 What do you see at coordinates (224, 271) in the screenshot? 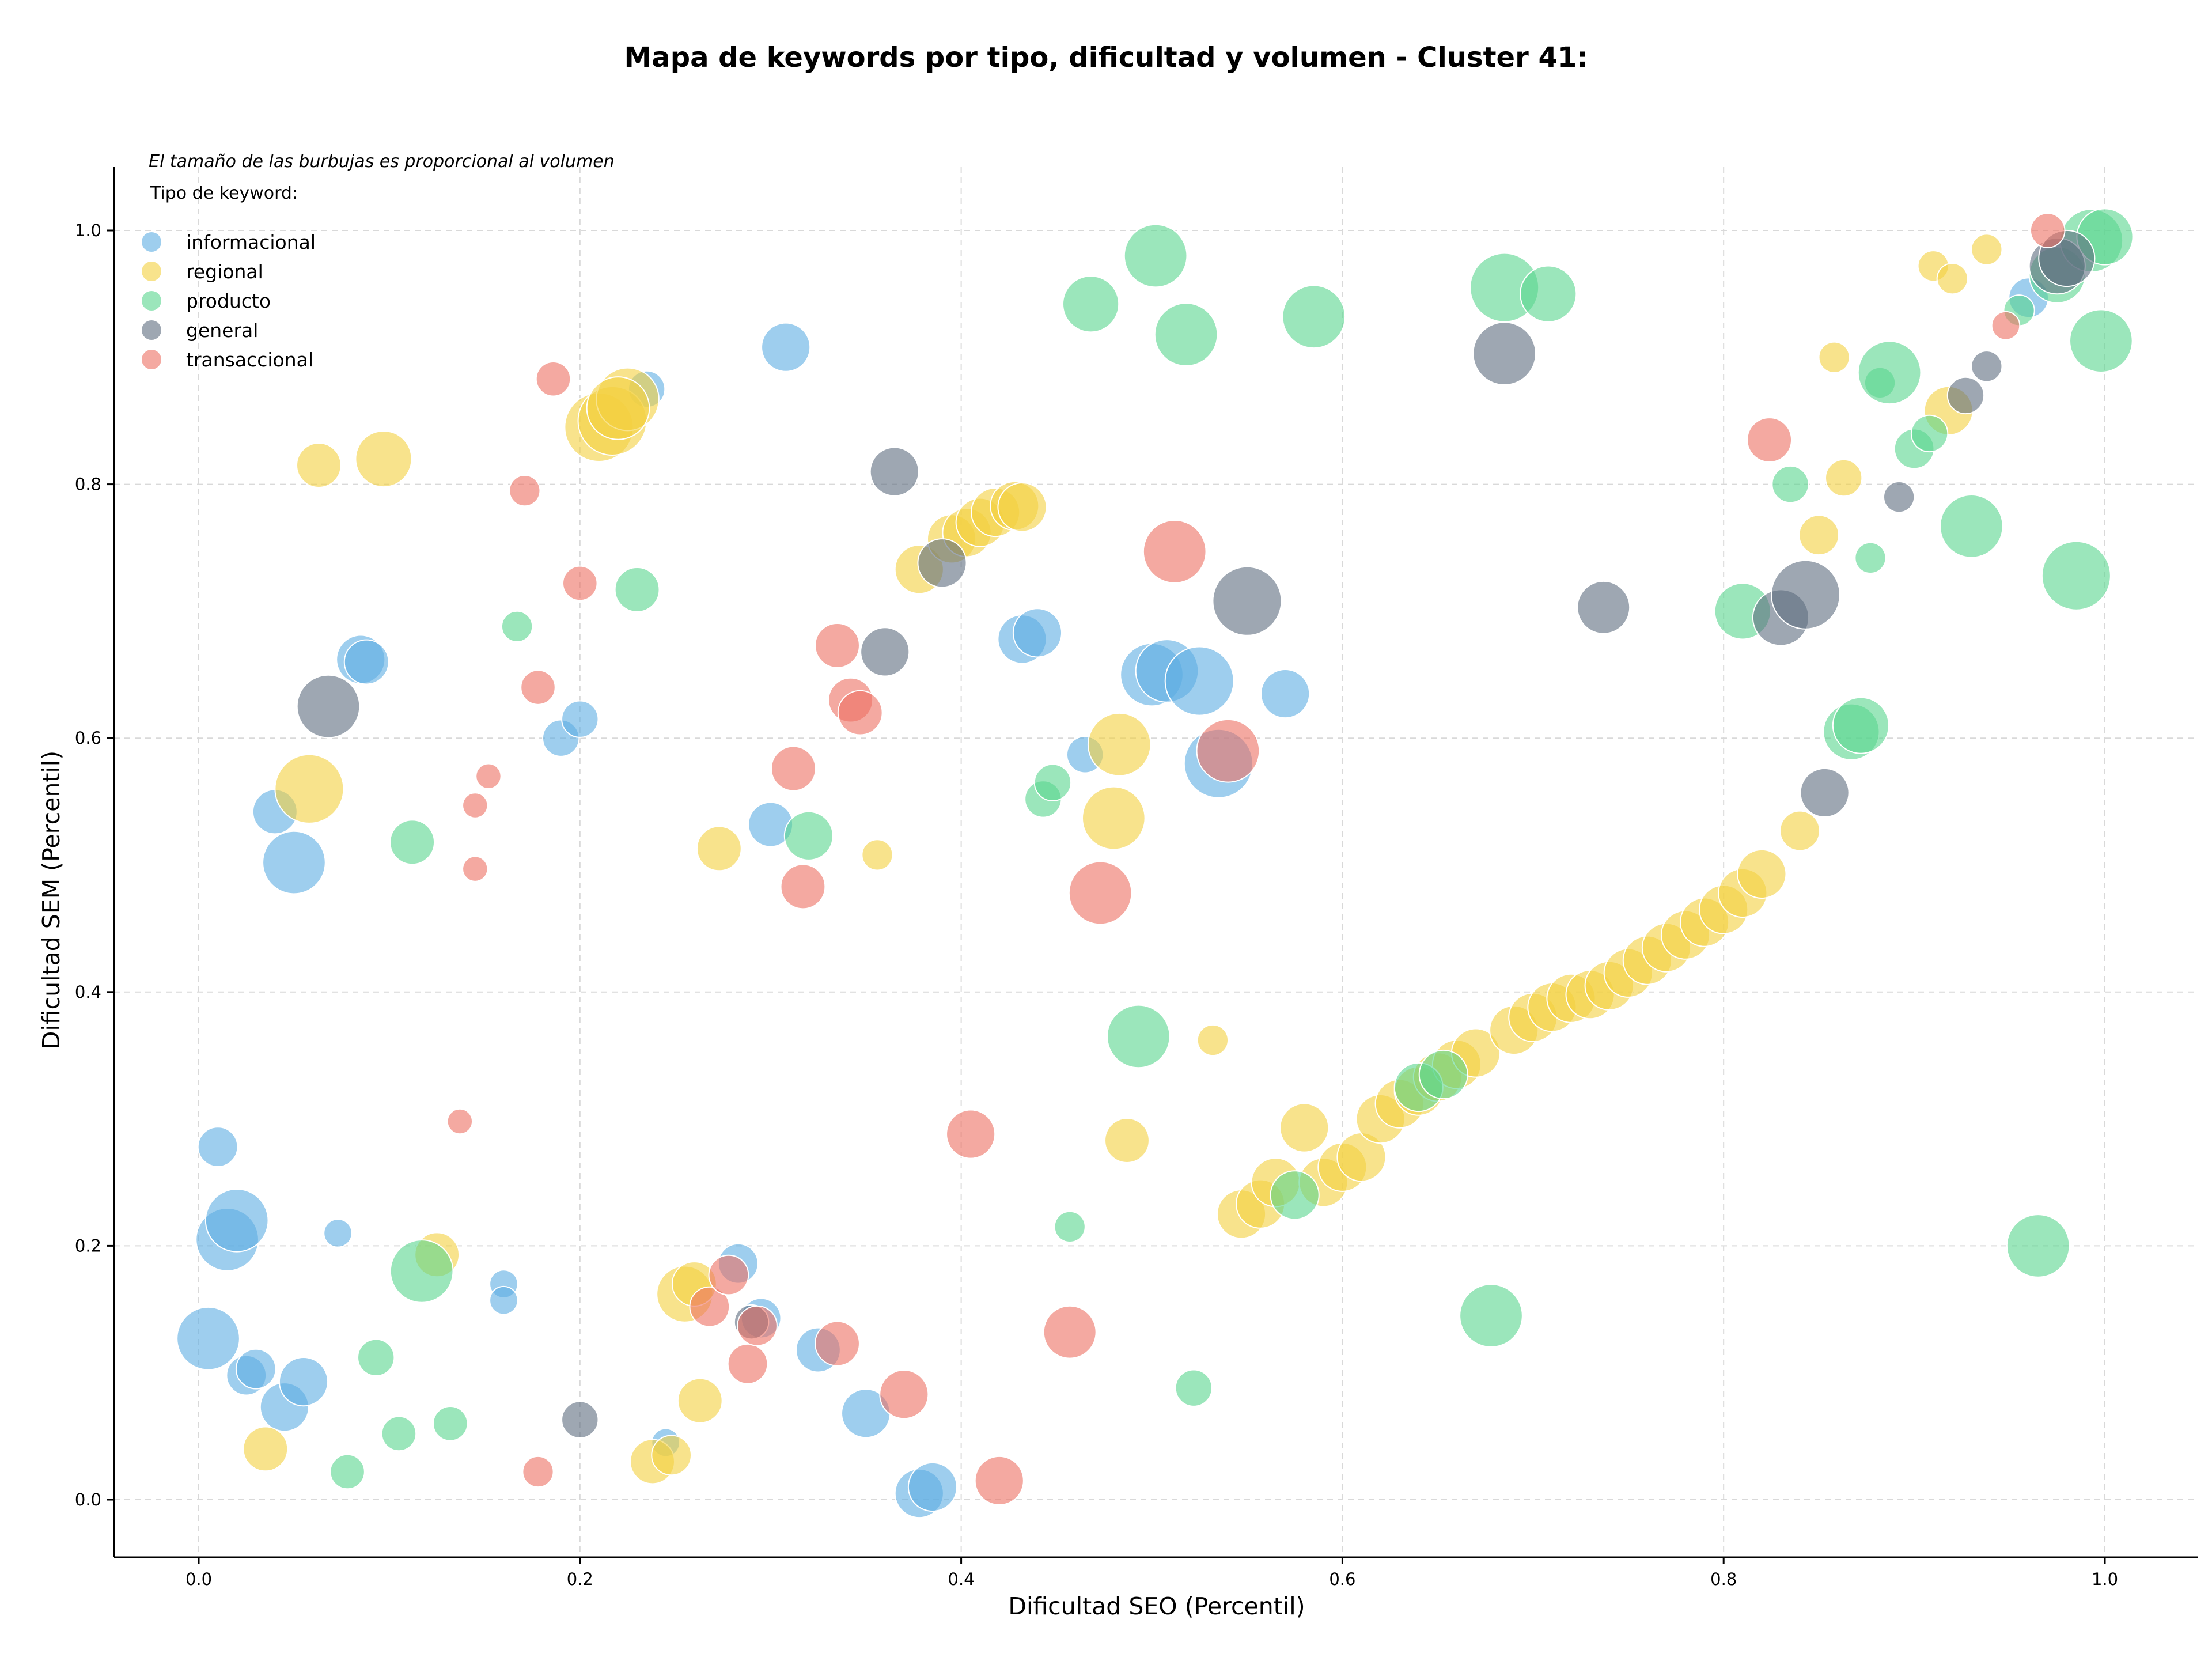
I see `legend-label-regional: regional` at bounding box center [224, 271].